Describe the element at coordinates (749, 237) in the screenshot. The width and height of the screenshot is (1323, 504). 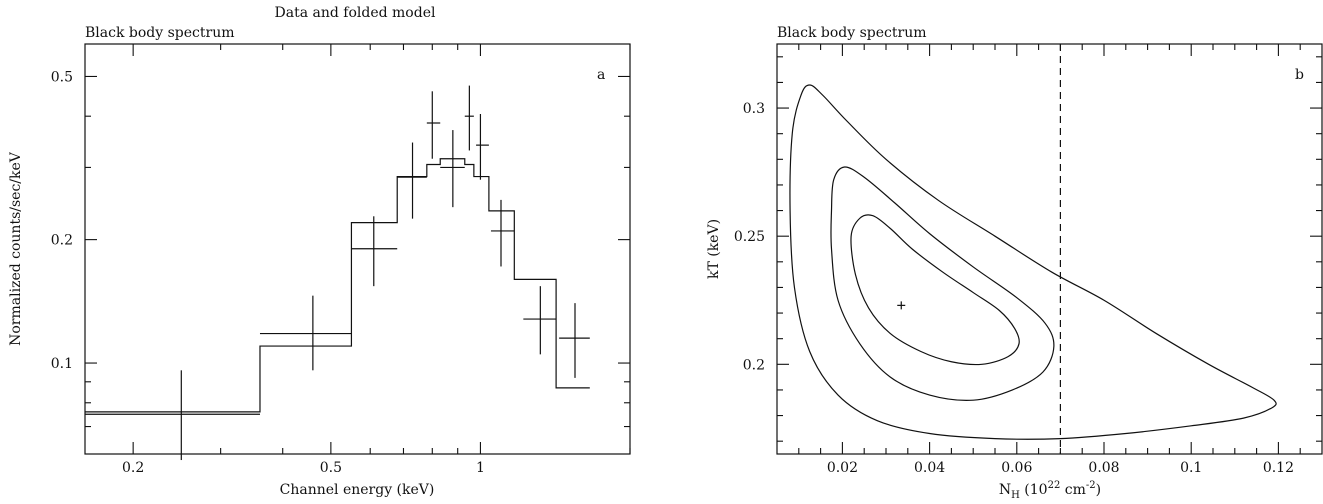
I see `y-tick-label: 0.25` at that location.